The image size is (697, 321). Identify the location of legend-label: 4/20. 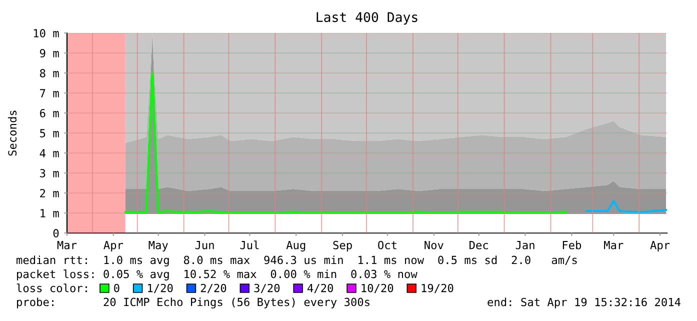
(320, 289).